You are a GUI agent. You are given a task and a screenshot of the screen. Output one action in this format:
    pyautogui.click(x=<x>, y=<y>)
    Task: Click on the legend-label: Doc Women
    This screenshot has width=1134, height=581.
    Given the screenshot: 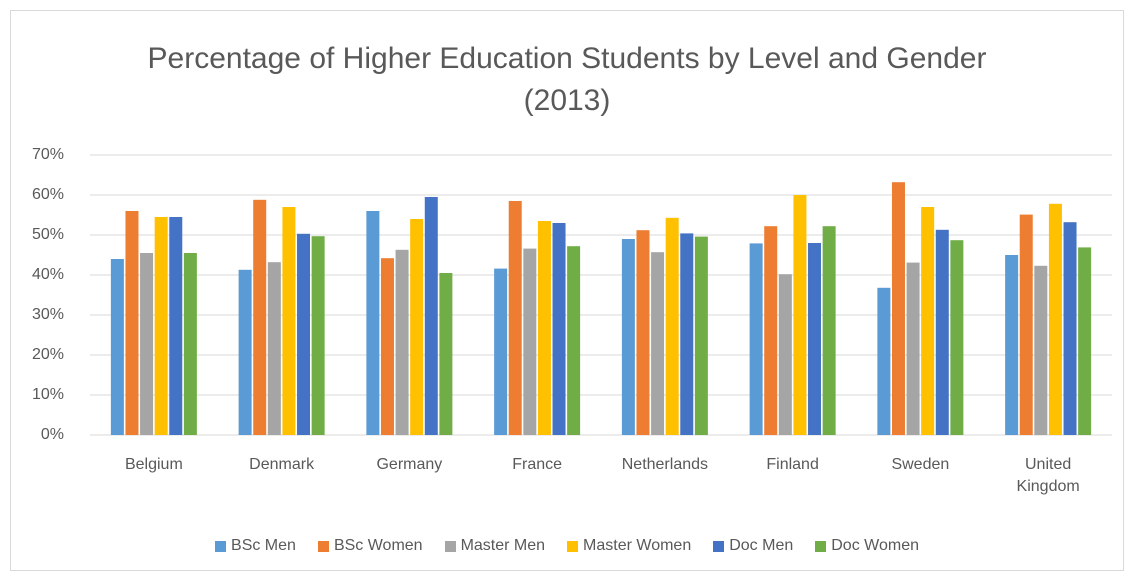 What is the action you would take?
    pyautogui.click(x=875, y=545)
    